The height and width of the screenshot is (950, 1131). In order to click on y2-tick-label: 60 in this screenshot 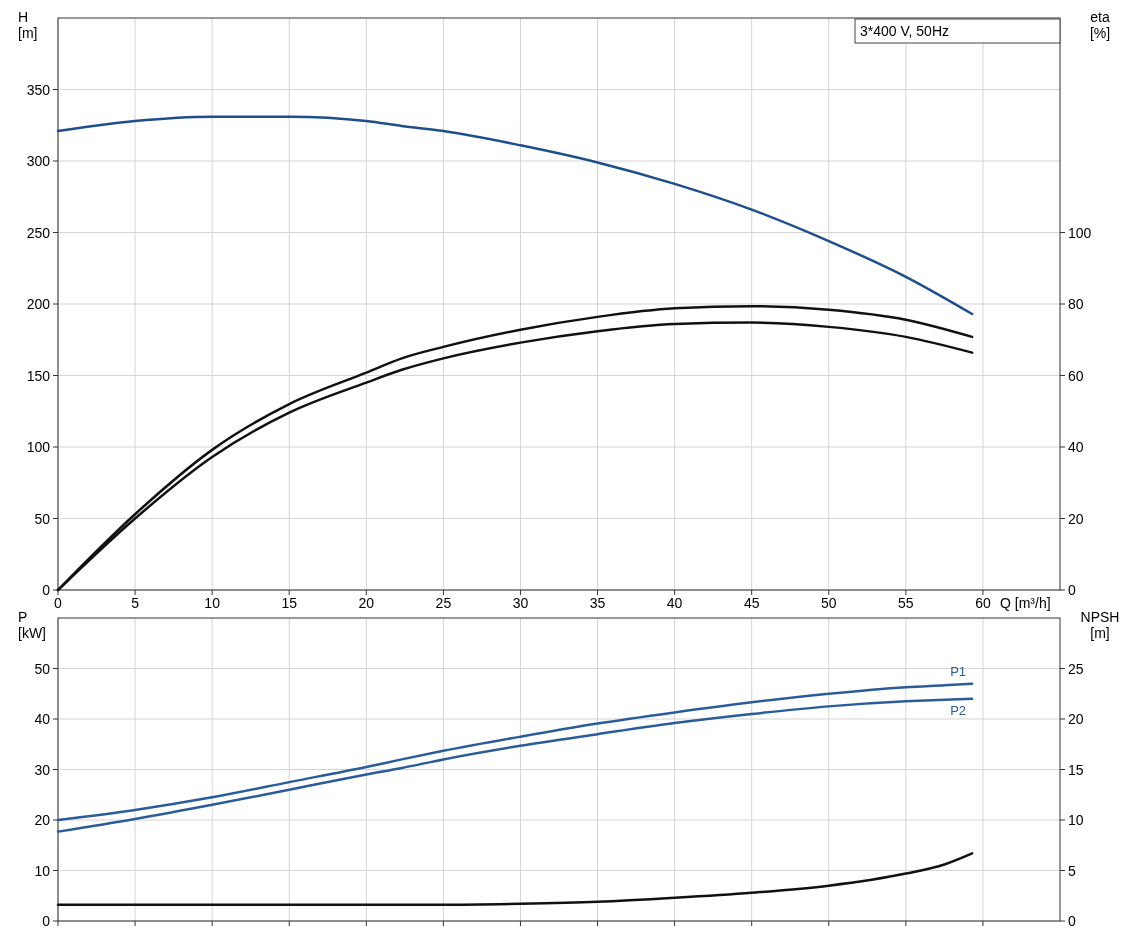, I will do `click(1076, 375)`.